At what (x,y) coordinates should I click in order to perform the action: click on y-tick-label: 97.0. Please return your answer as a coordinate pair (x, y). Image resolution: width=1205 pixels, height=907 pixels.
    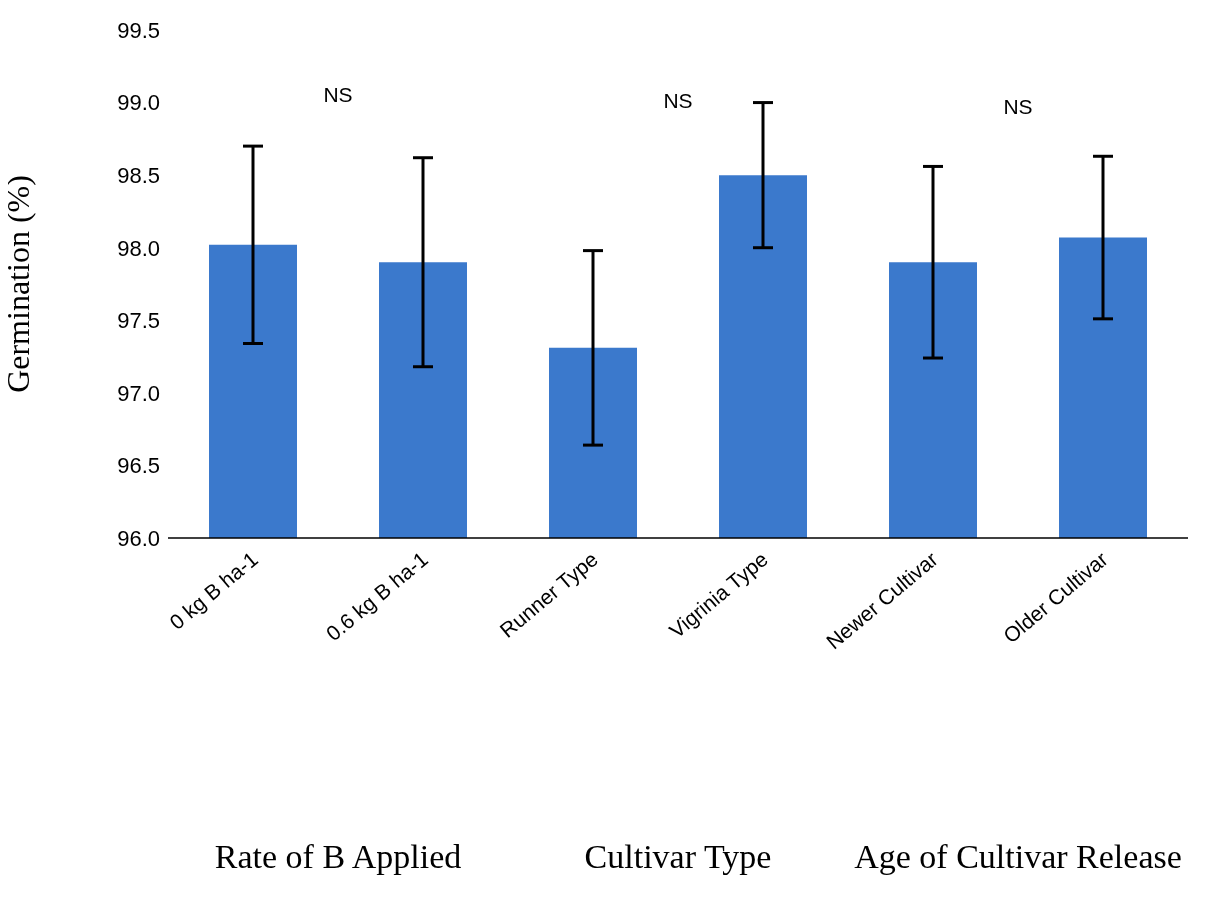
    Looking at the image, I should click on (138, 393).